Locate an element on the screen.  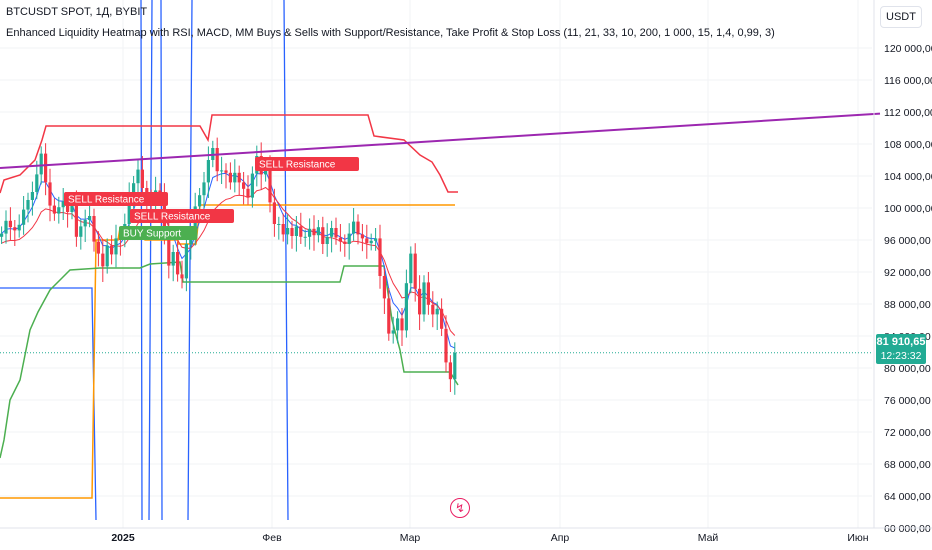
price-tick-label: 100 000,00 is located at coordinates (908, 209).